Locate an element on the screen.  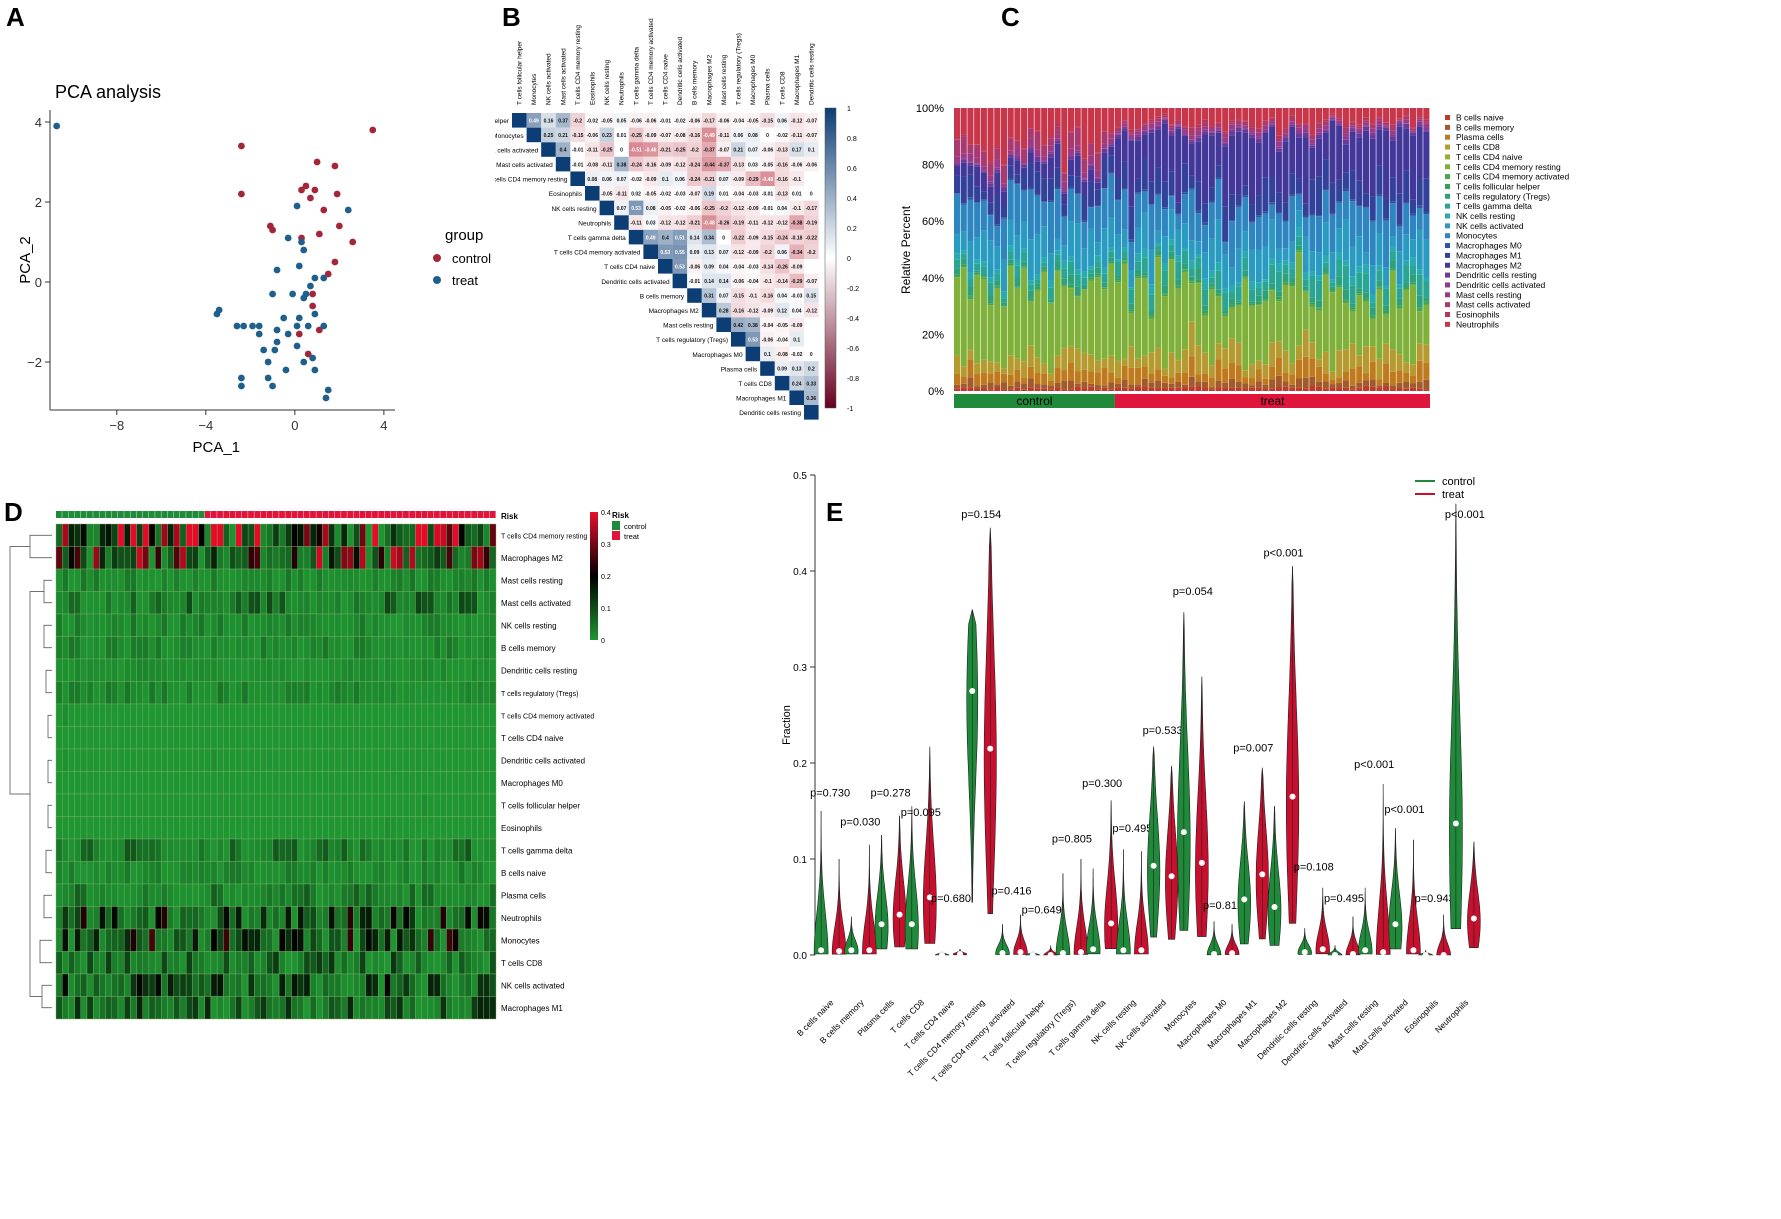
heat-colorbar-tick: 0.4 is located at coordinates (606, 513).